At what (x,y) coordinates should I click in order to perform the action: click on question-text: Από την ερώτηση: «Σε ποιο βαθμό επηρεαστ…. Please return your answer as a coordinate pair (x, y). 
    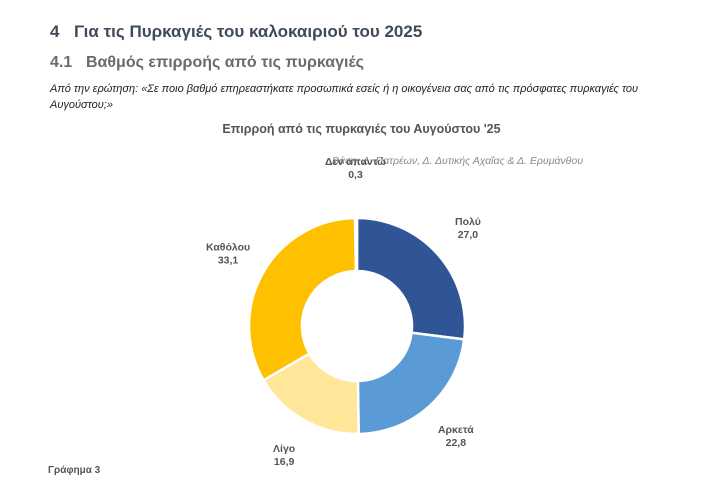
    Looking at the image, I should click on (344, 97).